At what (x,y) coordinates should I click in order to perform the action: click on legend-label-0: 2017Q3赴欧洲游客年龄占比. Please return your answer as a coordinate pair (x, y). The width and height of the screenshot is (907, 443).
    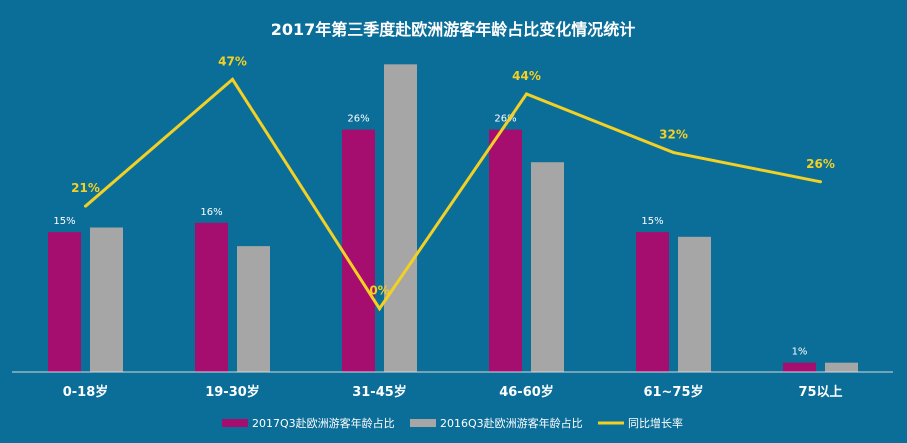
    Looking at the image, I should click on (323, 423).